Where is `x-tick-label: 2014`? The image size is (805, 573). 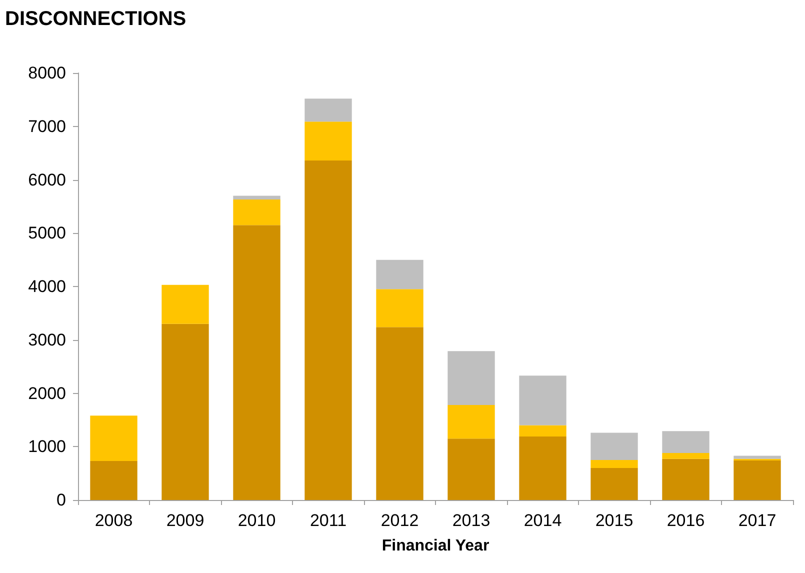
x-tick-label: 2014 is located at coordinates (543, 520).